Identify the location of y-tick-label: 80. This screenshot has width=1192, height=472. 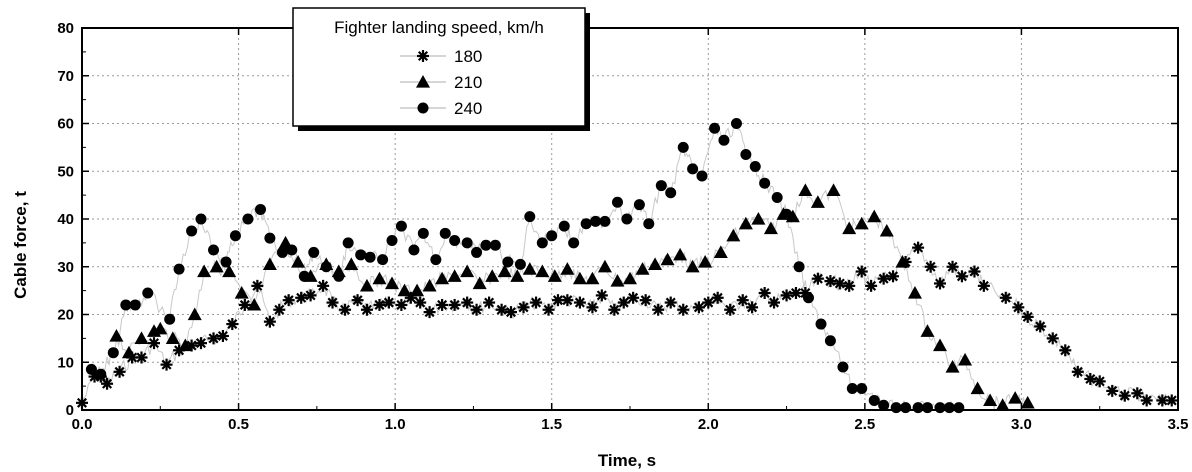
(65, 28).